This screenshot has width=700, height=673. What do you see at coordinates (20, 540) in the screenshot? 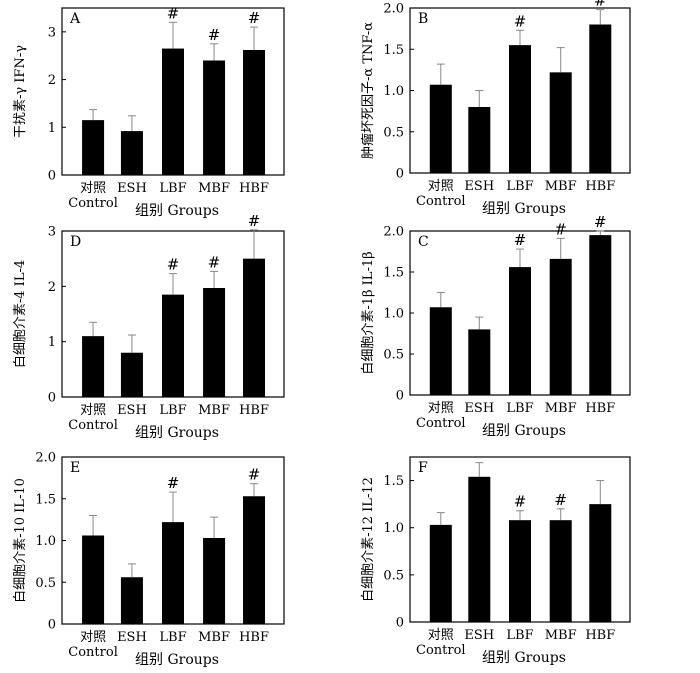
I see `y-axis-label: 白细胞介素-10 IL-10` at bounding box center [20, 540].